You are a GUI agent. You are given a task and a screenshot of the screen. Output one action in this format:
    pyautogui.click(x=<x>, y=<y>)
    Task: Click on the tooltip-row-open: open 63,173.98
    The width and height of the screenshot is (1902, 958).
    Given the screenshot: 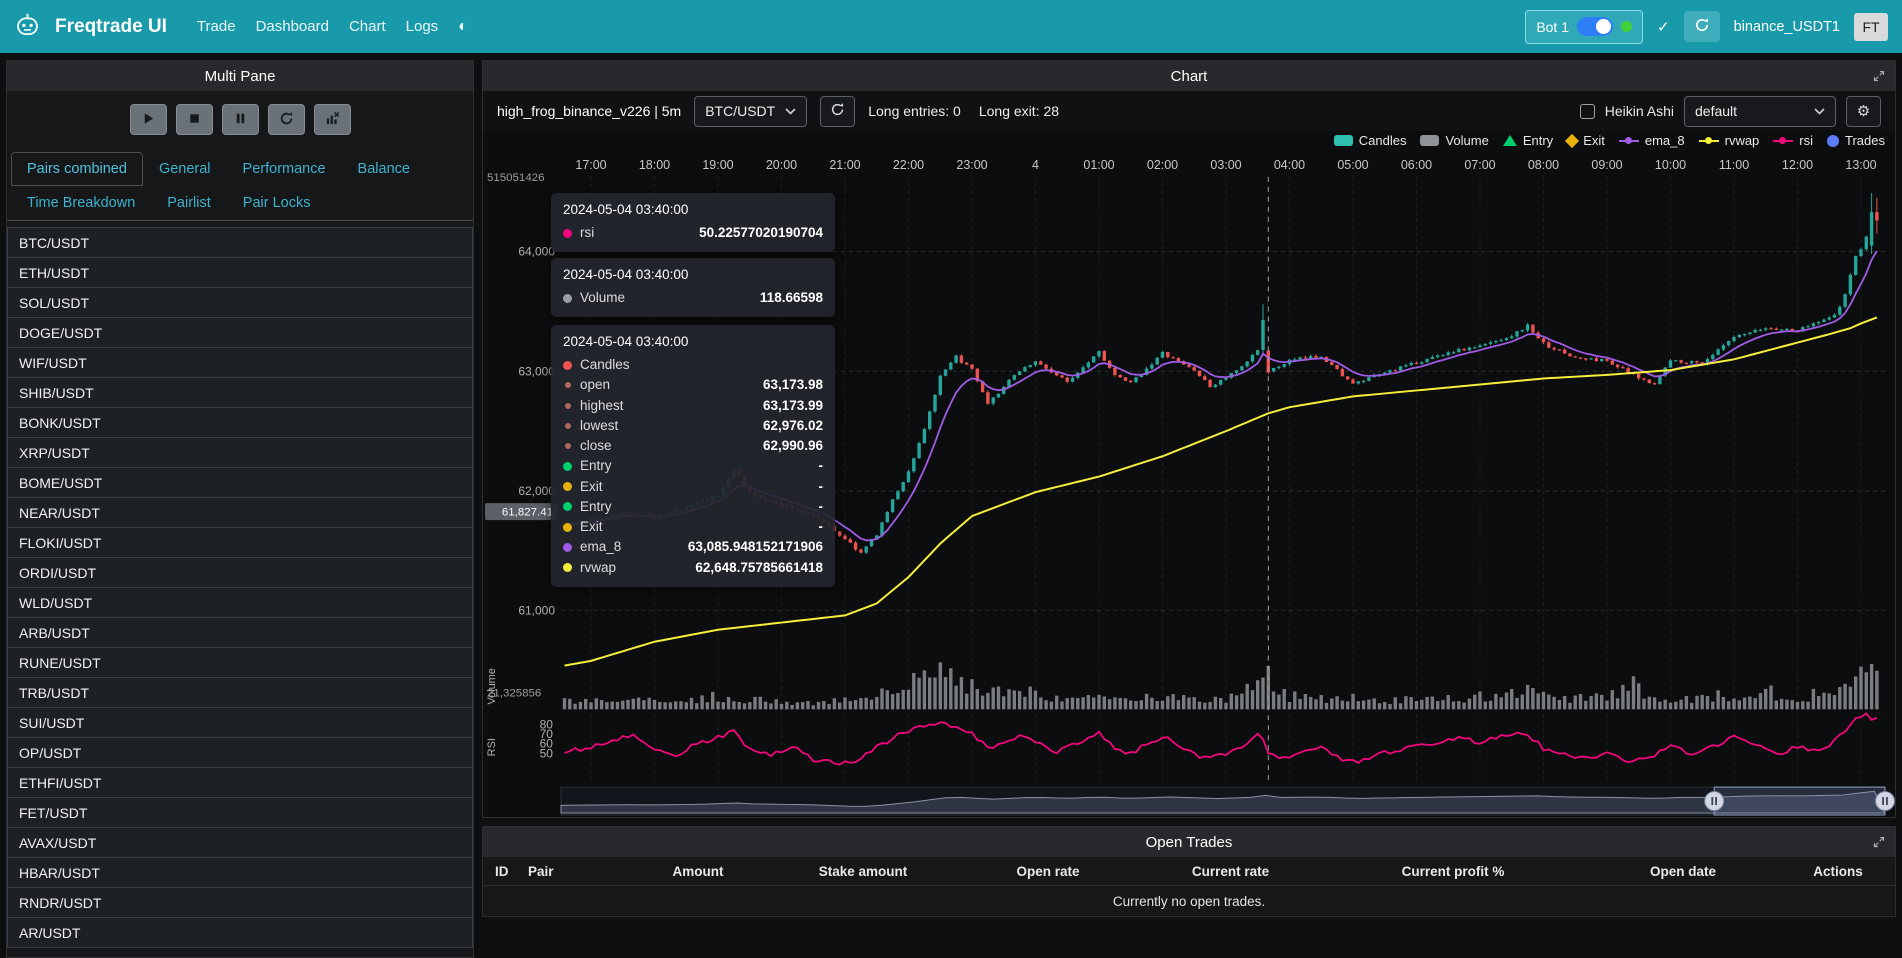 What is the action you would take?
    pyautogui.click(x=693, y=385)
    